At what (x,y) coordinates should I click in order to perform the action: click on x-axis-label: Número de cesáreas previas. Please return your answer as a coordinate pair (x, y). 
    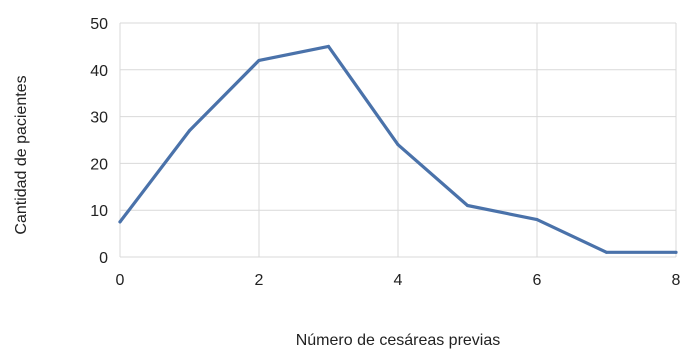
    Looking at the image, I should click on (398, 340).